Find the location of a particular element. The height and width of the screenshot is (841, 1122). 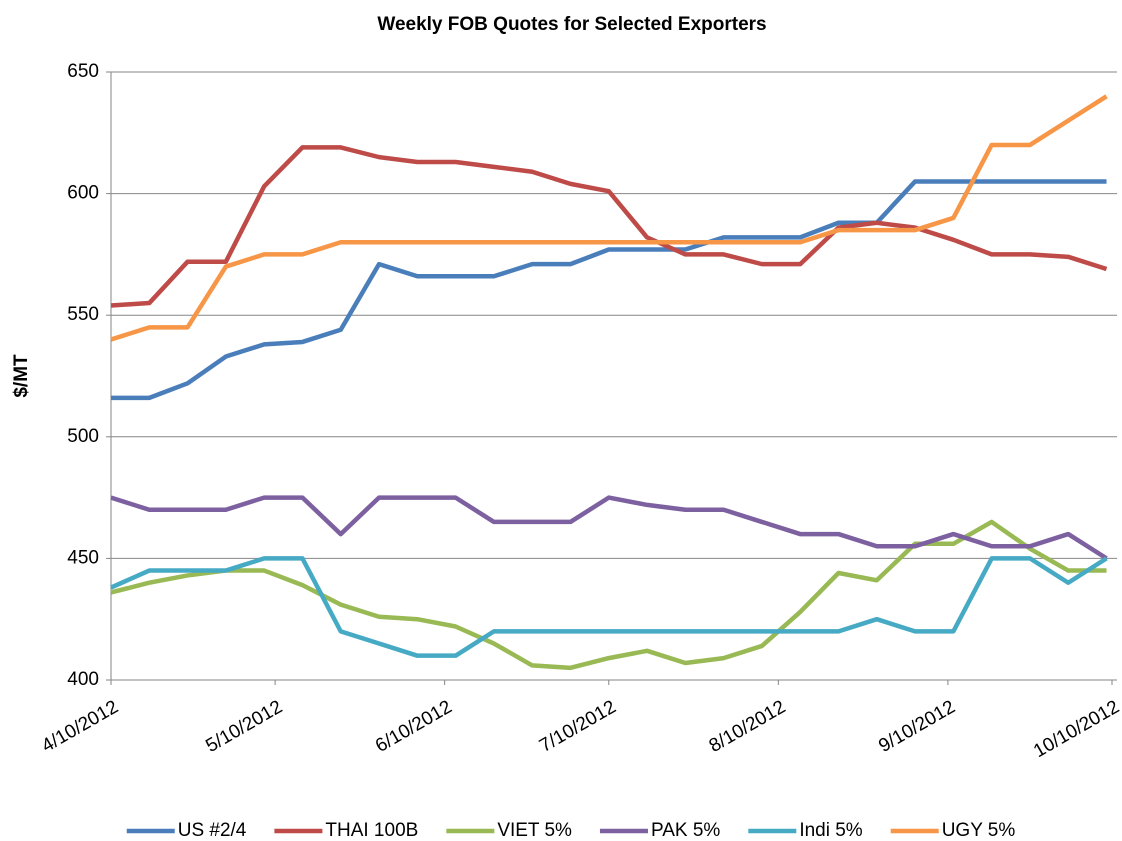

y-tick-label: 650 is located at coordinates (83, 71).